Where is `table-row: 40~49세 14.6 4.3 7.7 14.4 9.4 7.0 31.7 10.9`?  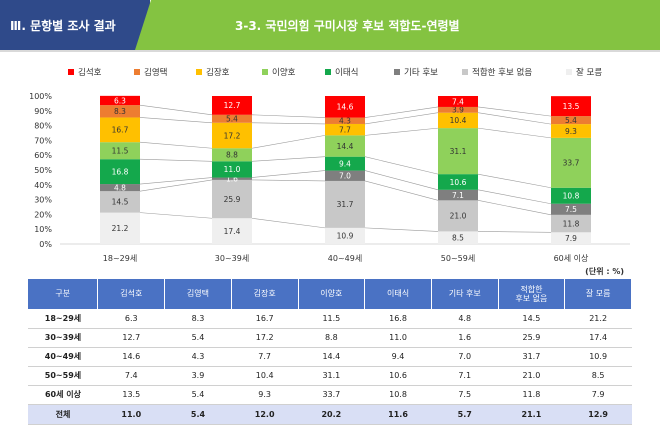 table-row: 40~49세 14.6 4.3 7.7 14.4 9.4 7.0 31.7 10.9 is located at coordinates (330, 357).